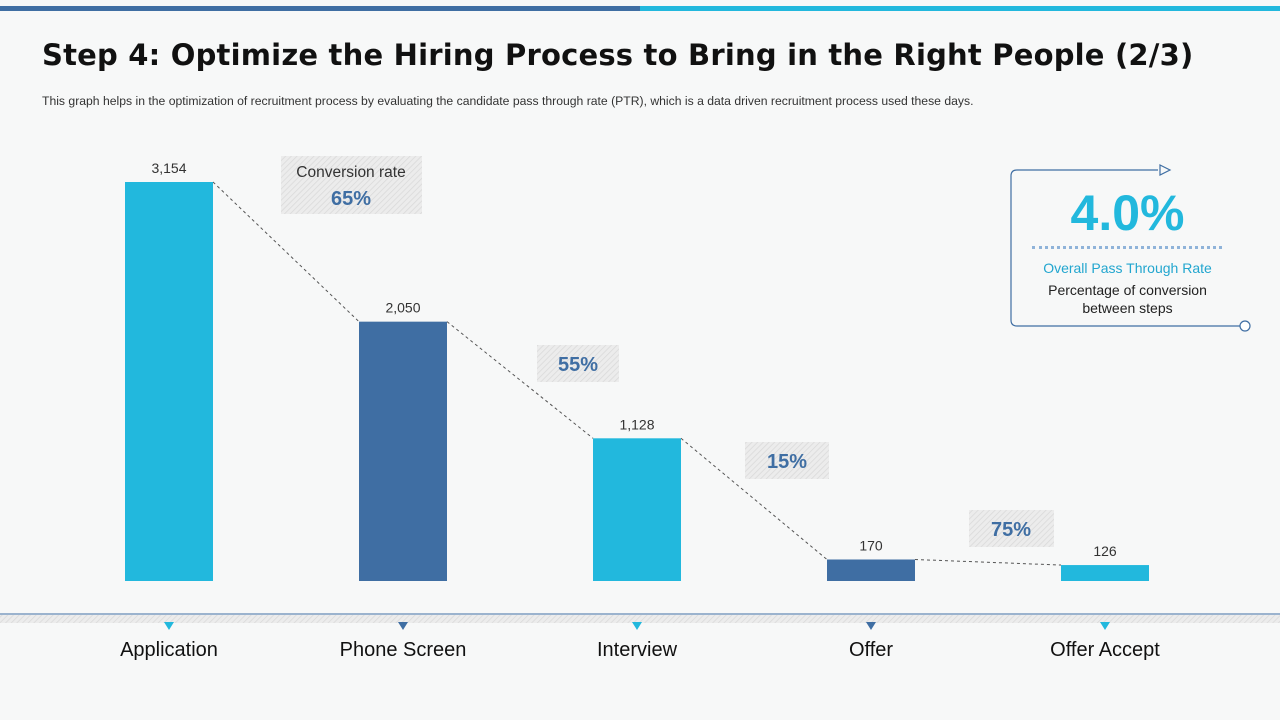 This screenshot has width=1280, height=720. I want to click on value-label: 3,154, so click(168, 168).